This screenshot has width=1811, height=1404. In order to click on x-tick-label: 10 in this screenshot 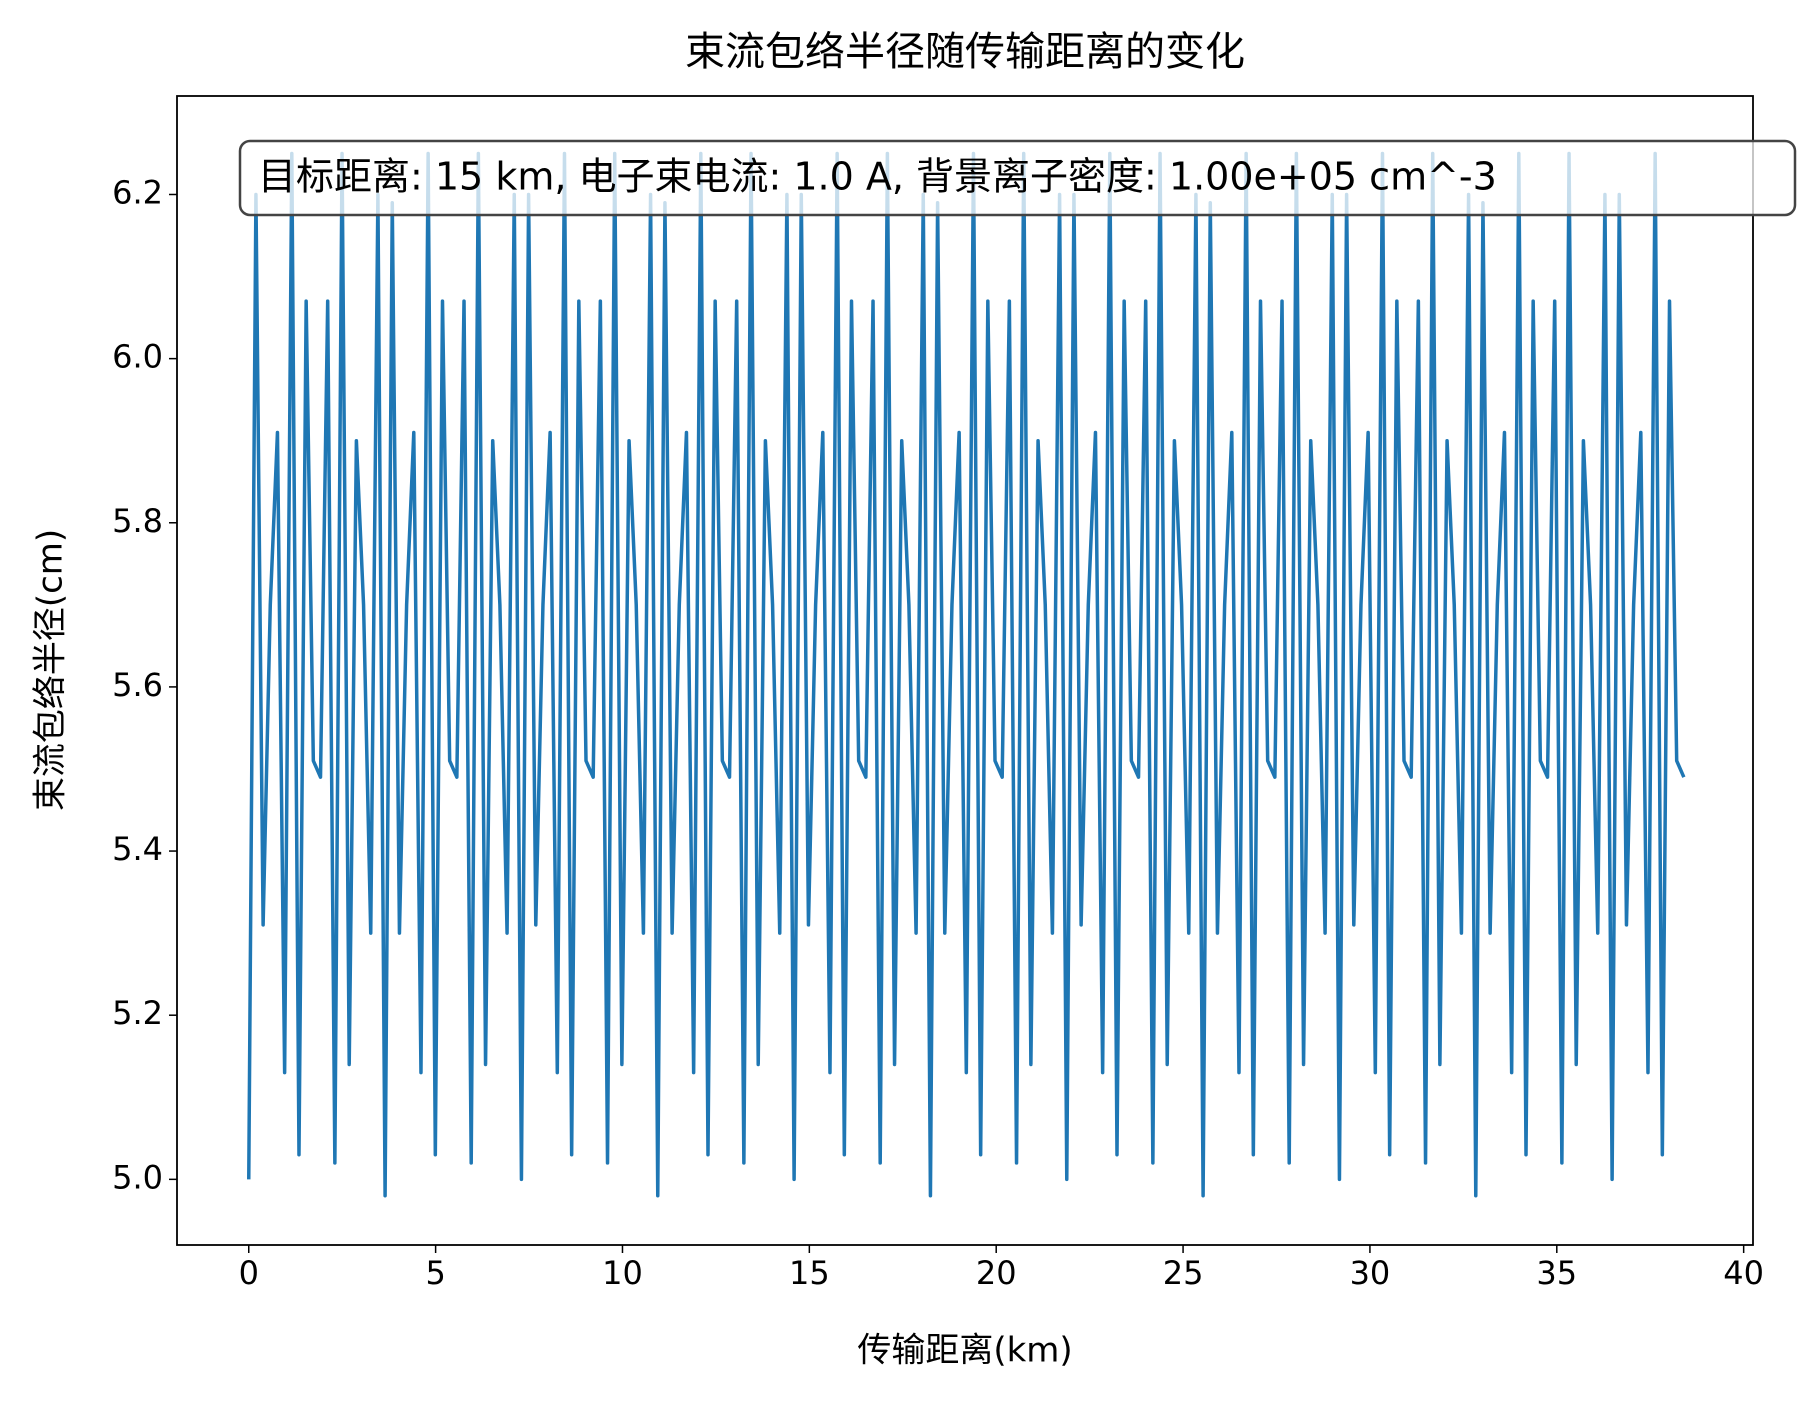, I will do `click(622, 1273)`.